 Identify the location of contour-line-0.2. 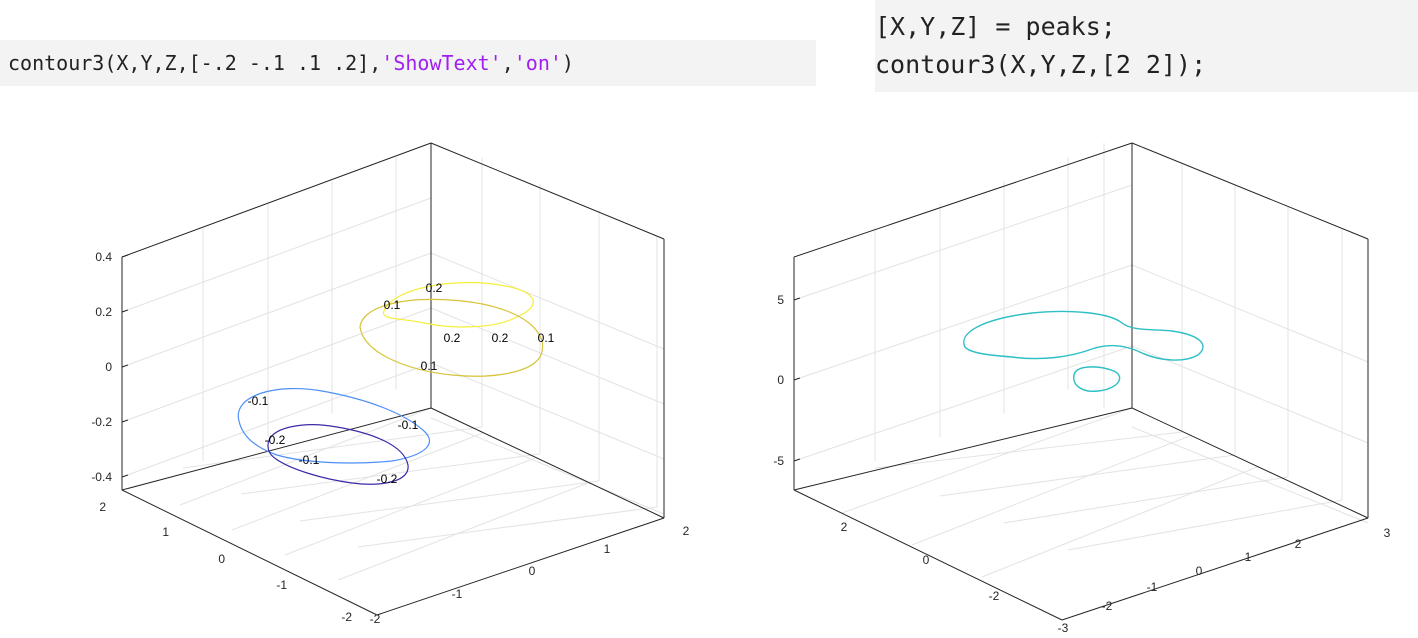
(458, 304).